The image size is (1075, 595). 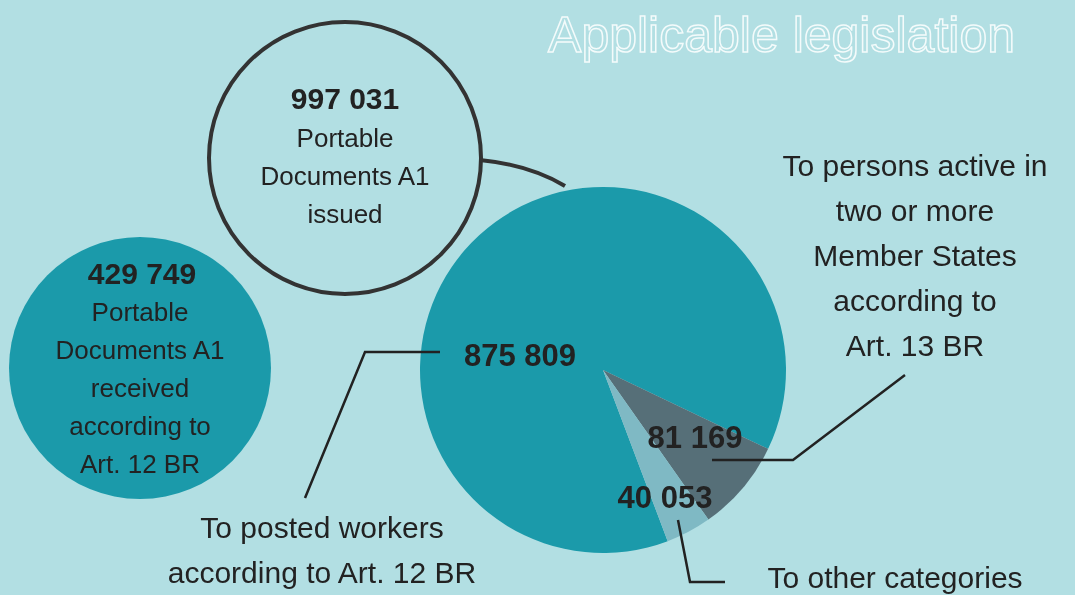 I want to click on text: Portable Documents A1 received according to Art. 12 BR, so click(x=140, y=388).